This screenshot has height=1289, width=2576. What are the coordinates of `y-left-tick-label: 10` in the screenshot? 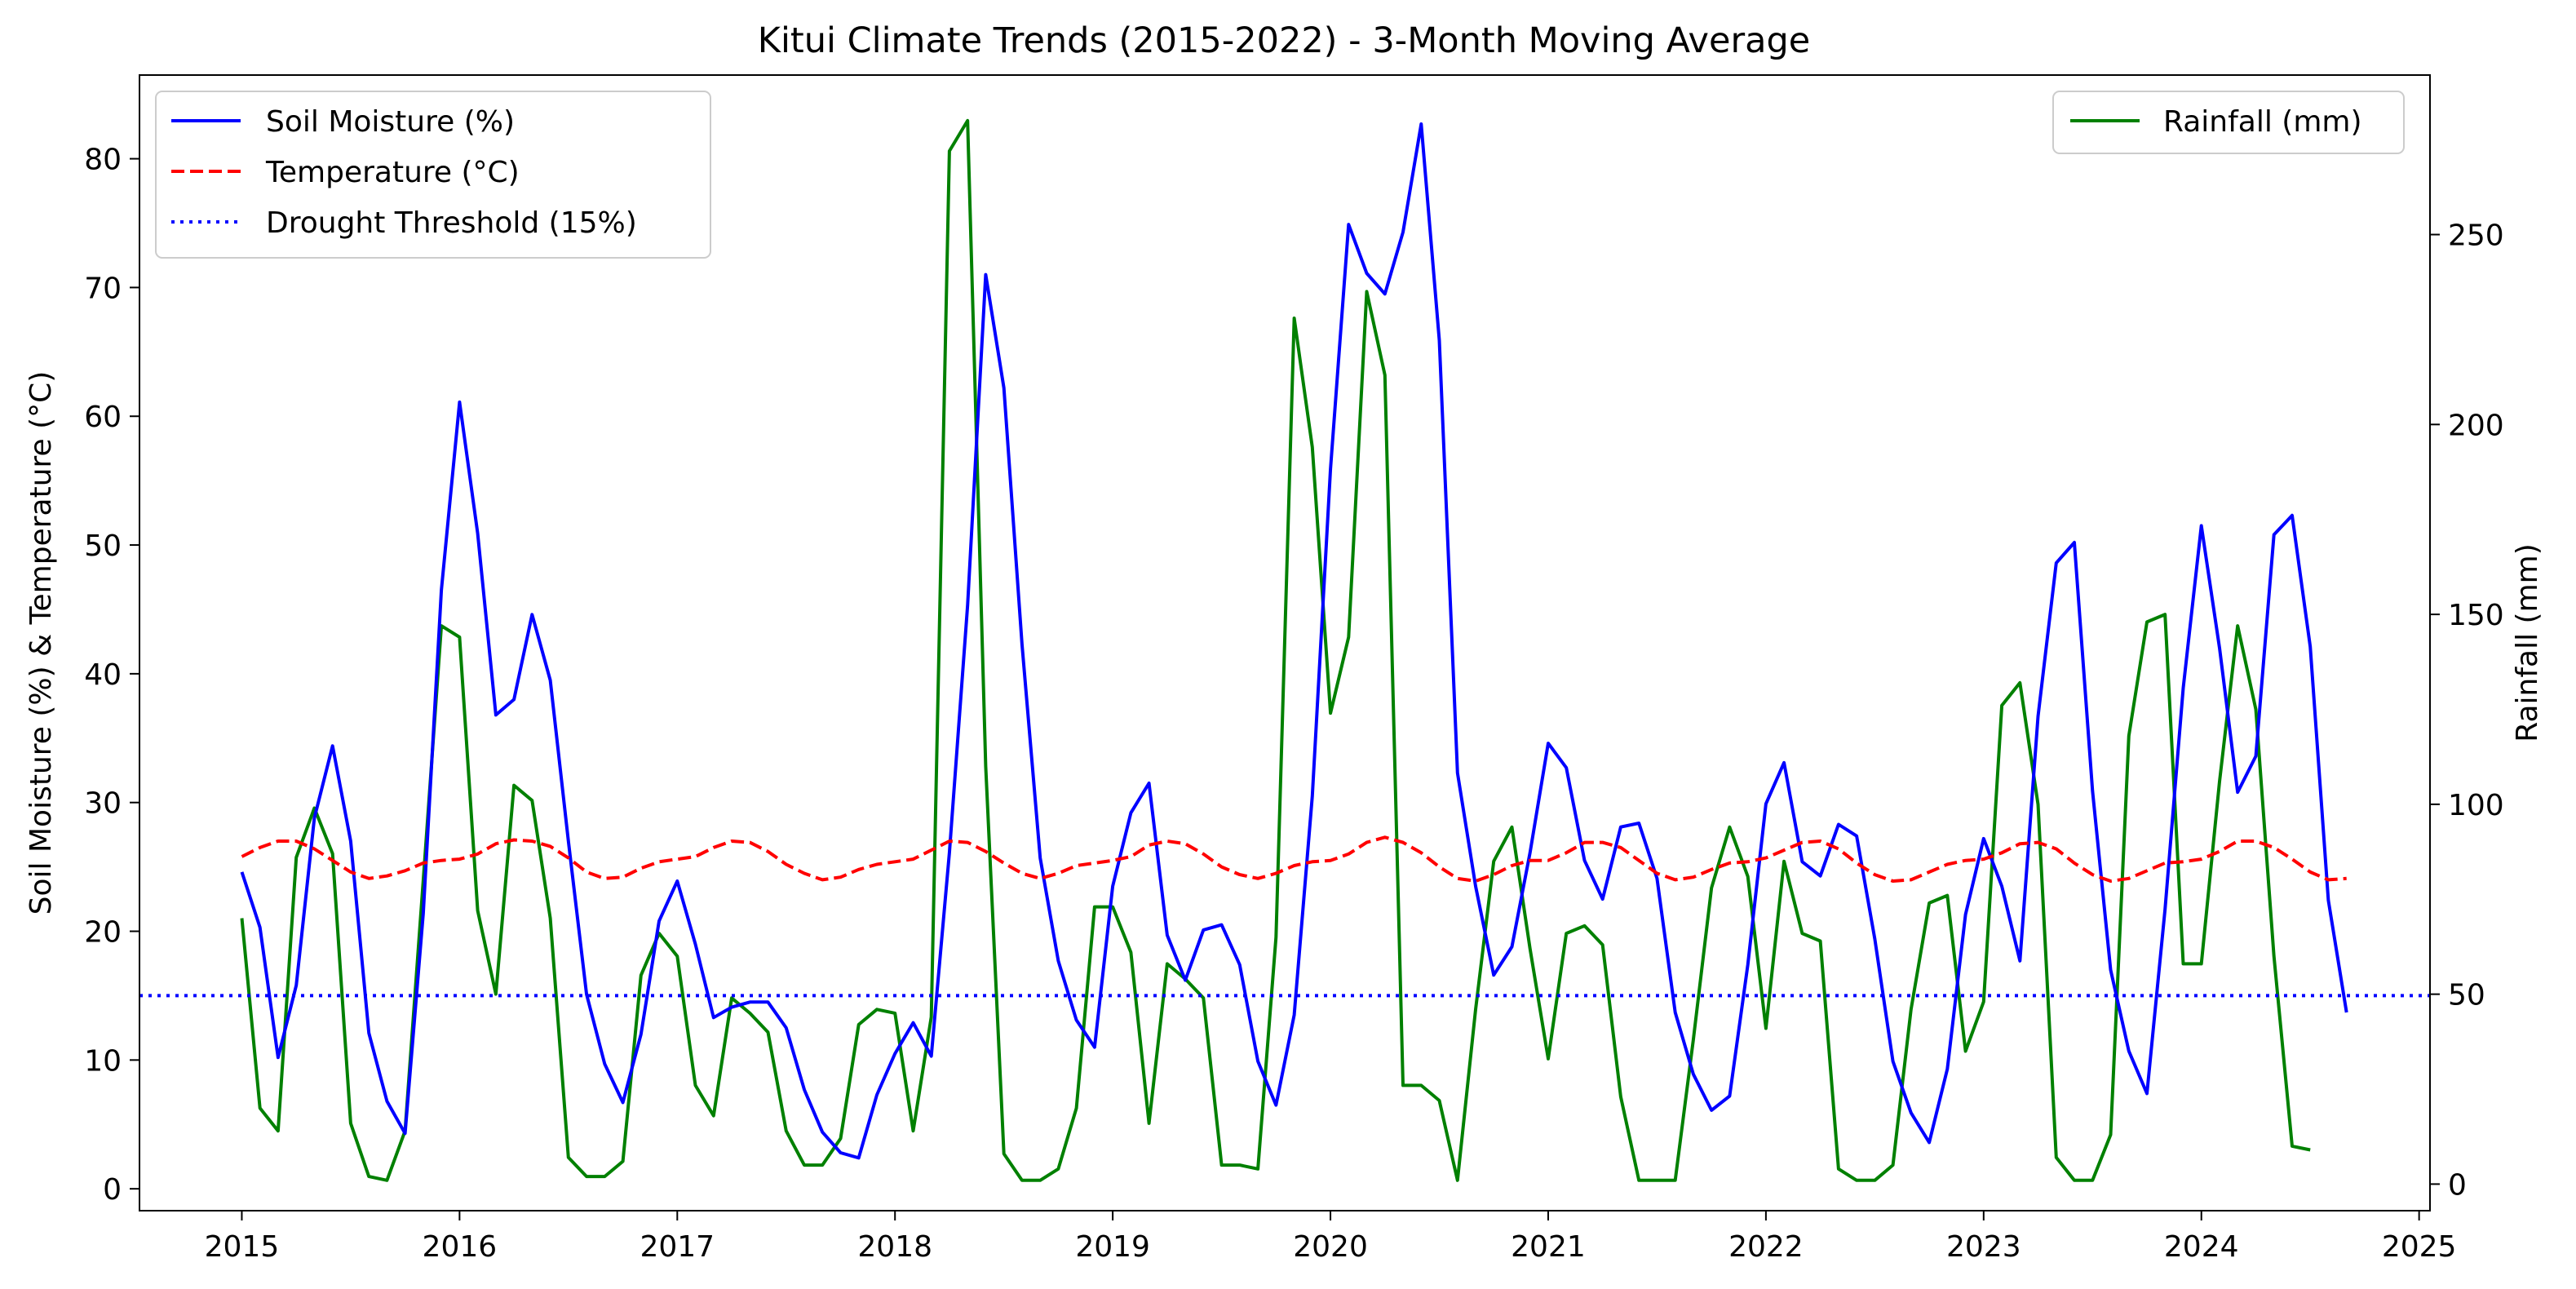 It's located at (103, 1061).